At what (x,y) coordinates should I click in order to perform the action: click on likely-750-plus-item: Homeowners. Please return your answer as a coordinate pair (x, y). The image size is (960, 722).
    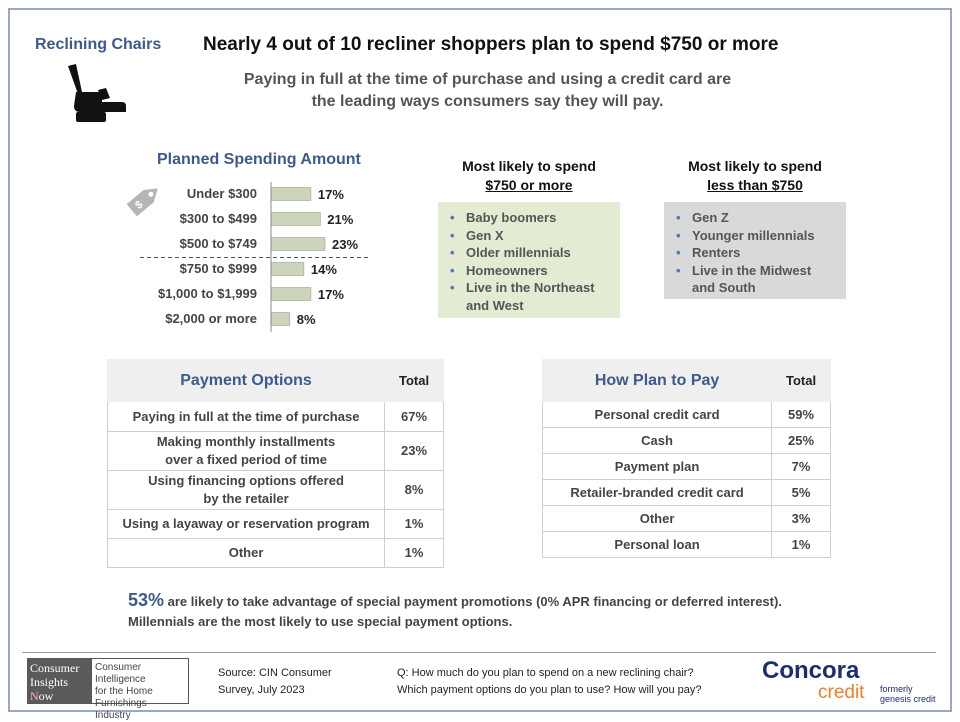
    Looking at the image, I should click on (529, 271).